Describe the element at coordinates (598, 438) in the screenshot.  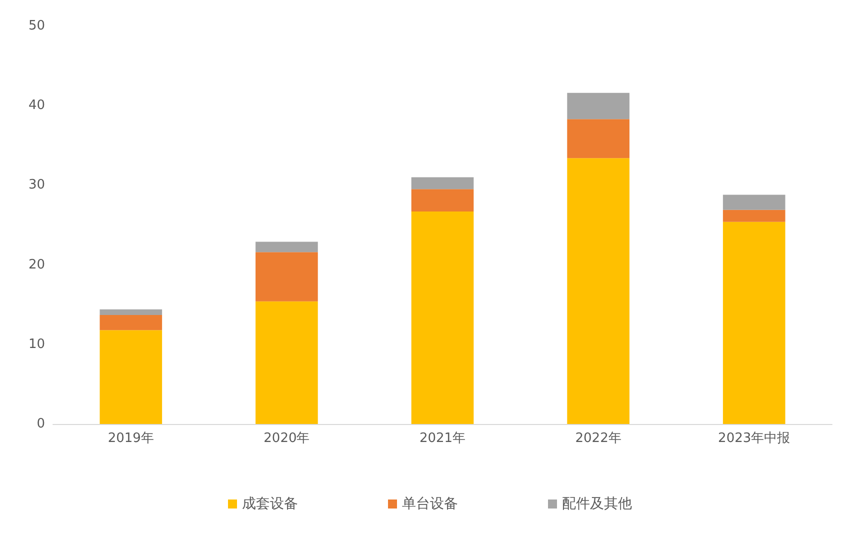
I see `x-tick-label: 2022年` at that location.